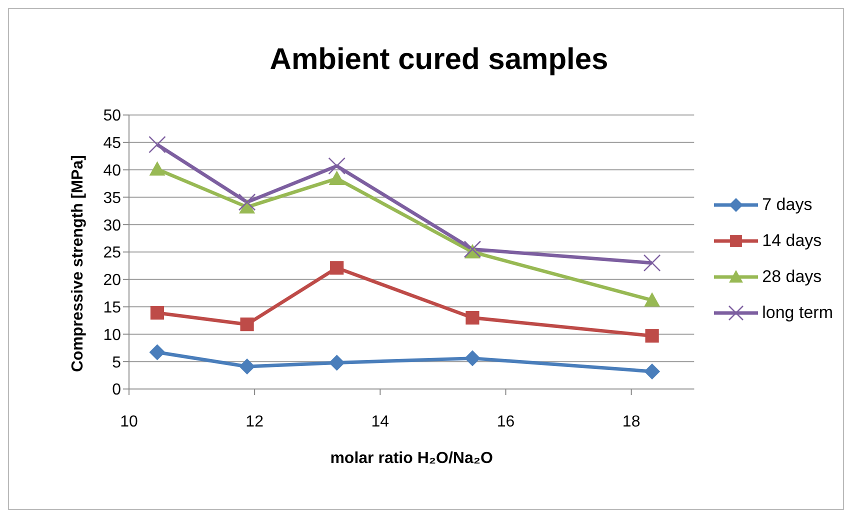  I want to click on y-tick-label: 45, so click(112, 143).